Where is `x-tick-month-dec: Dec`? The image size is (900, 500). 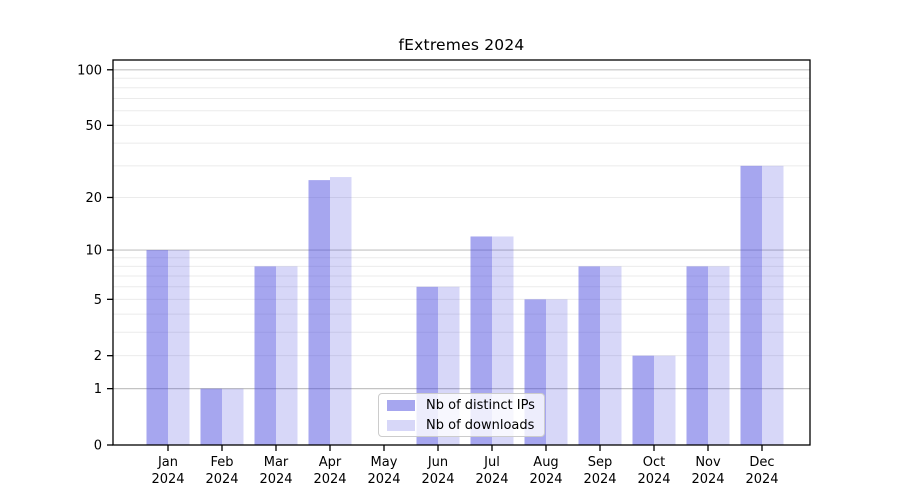 x-tick-month-dec: Dec is located at coordinates (761, 462).